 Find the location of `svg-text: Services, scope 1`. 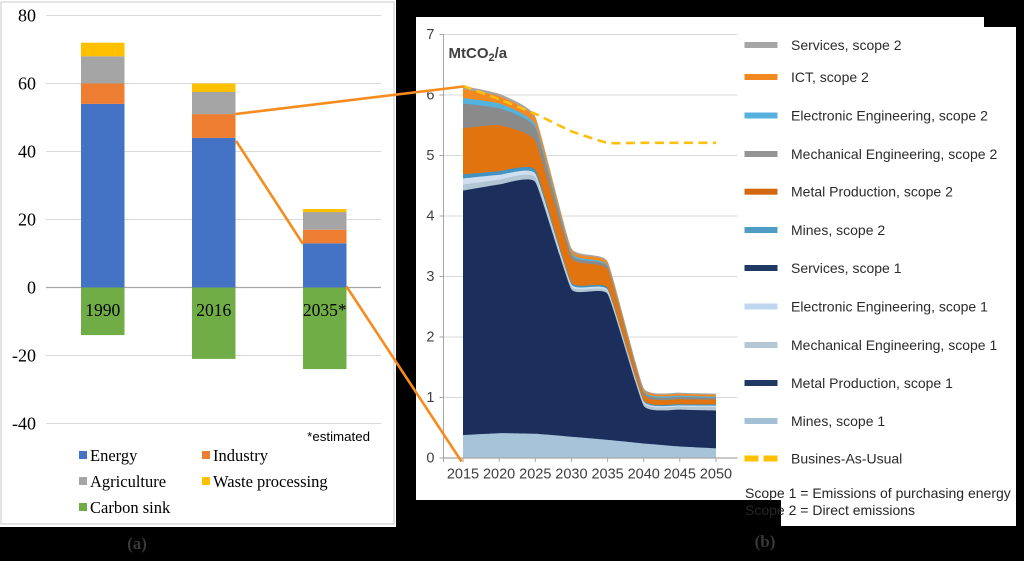

svg-text: Services, scope 1 is located at coordinates (846, 268).